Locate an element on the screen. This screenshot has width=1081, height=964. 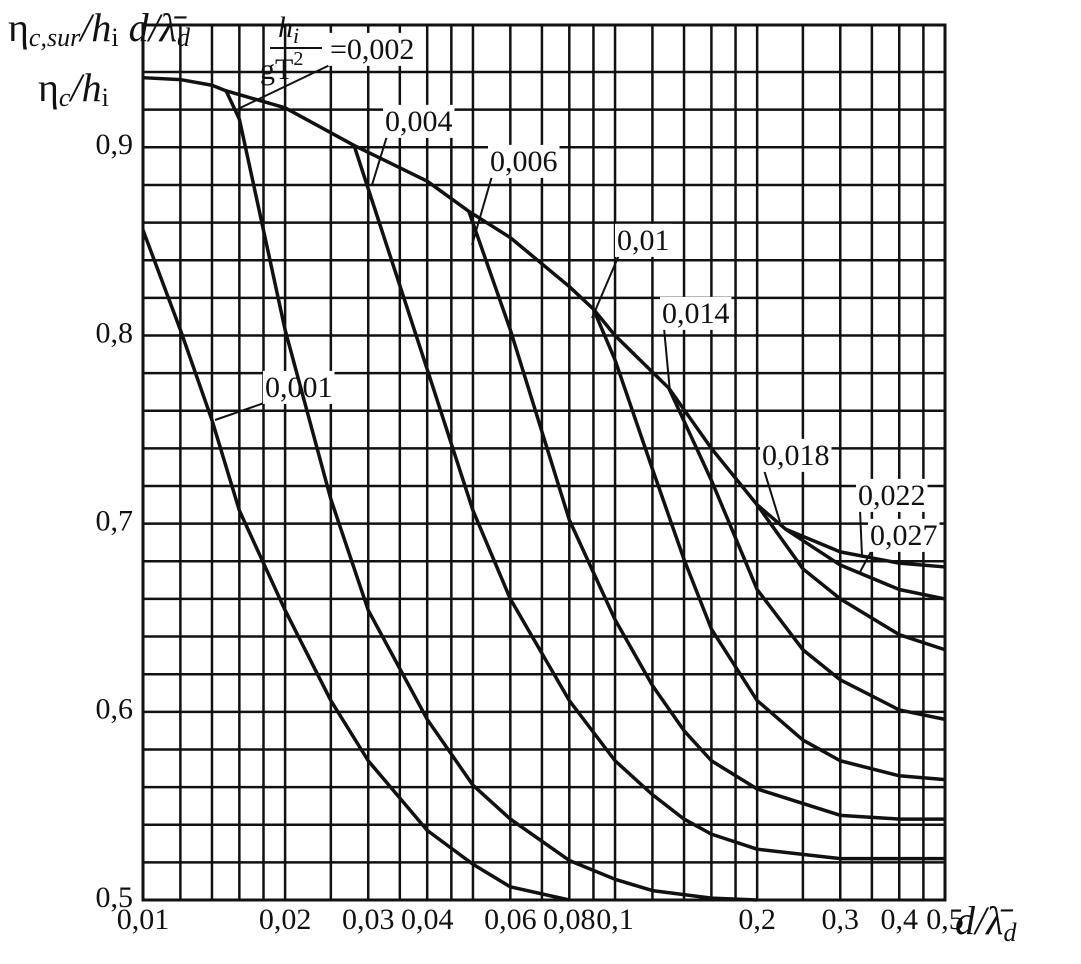
y-label-part: c,sur is located at coordinates (55, 37).